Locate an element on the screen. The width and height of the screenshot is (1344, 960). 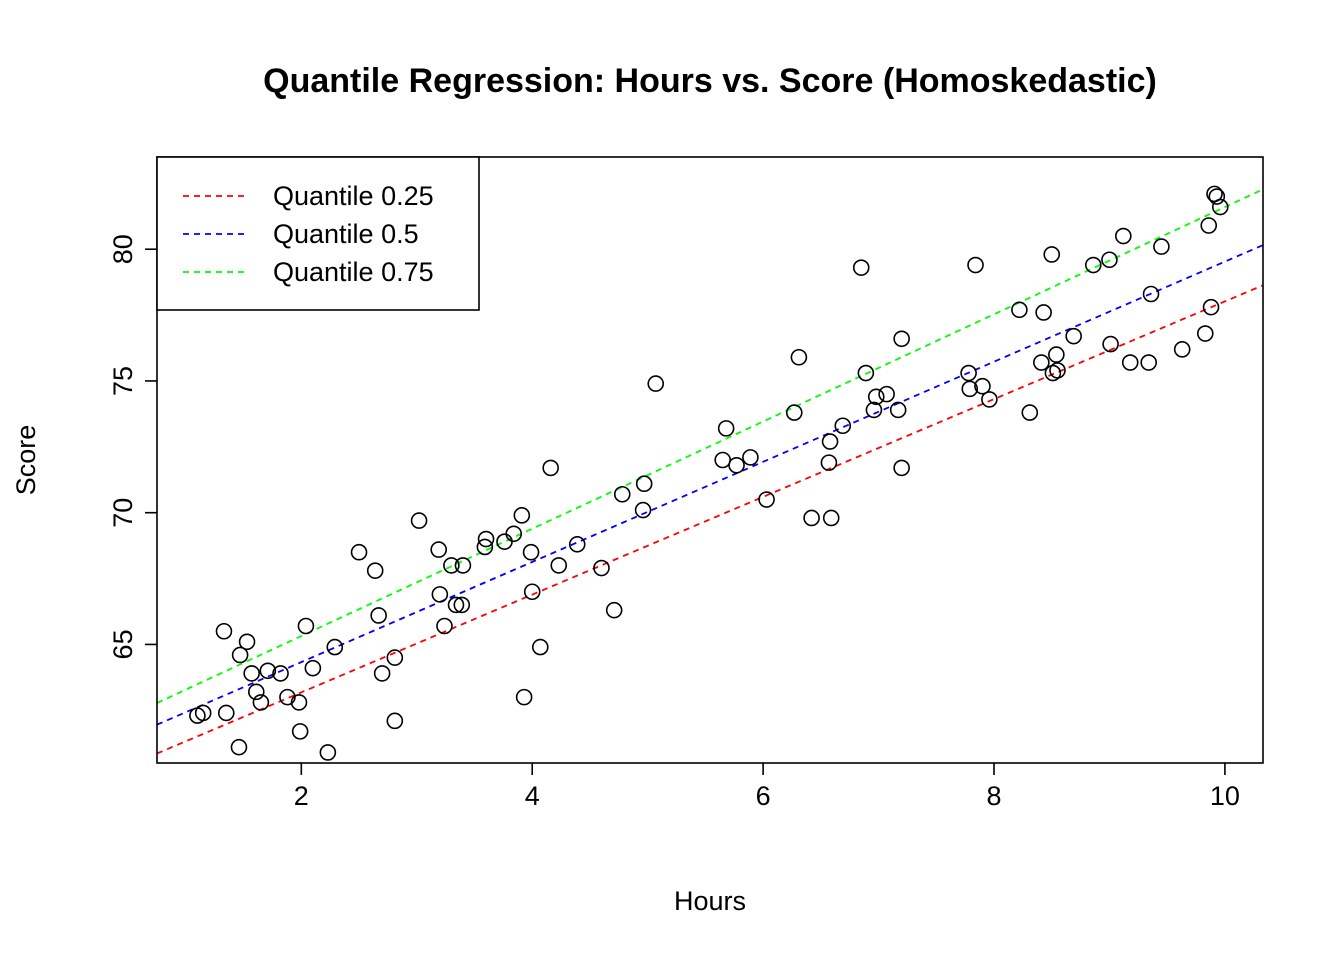
legend-label: Quantile 0.25 is located at coordinates (353, 196).